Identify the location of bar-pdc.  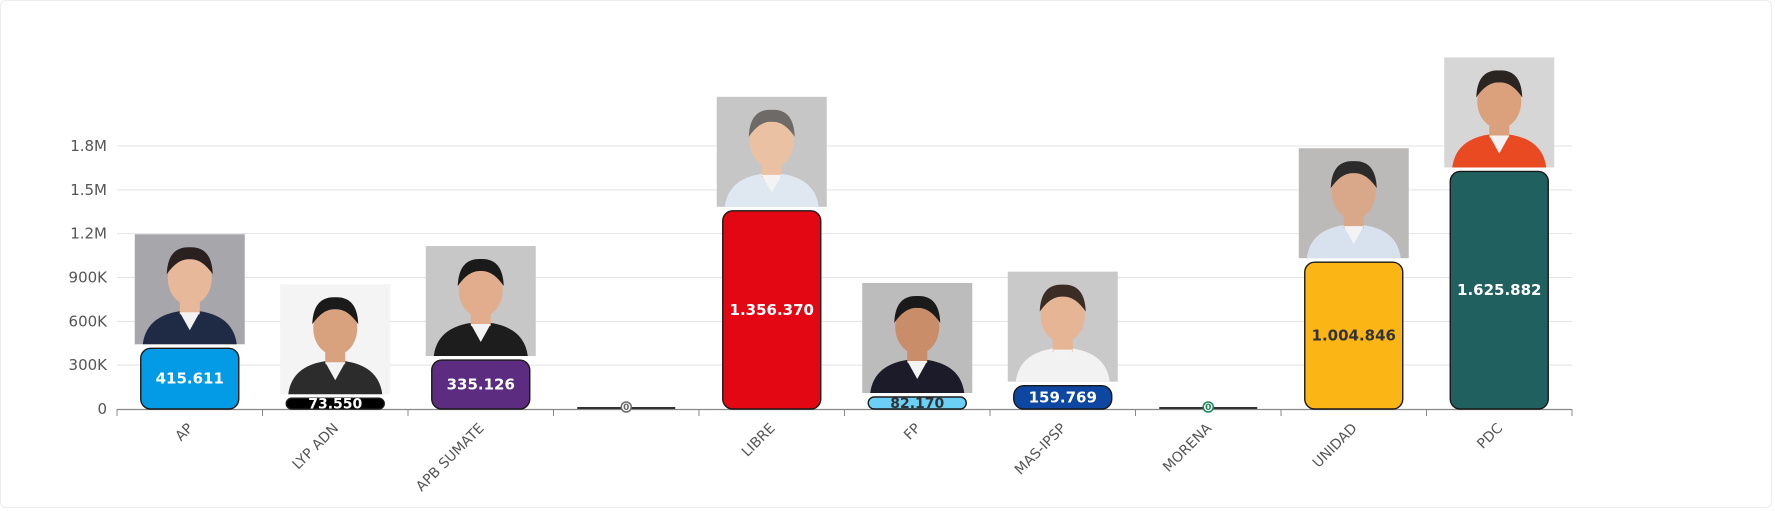
(1499, 290).